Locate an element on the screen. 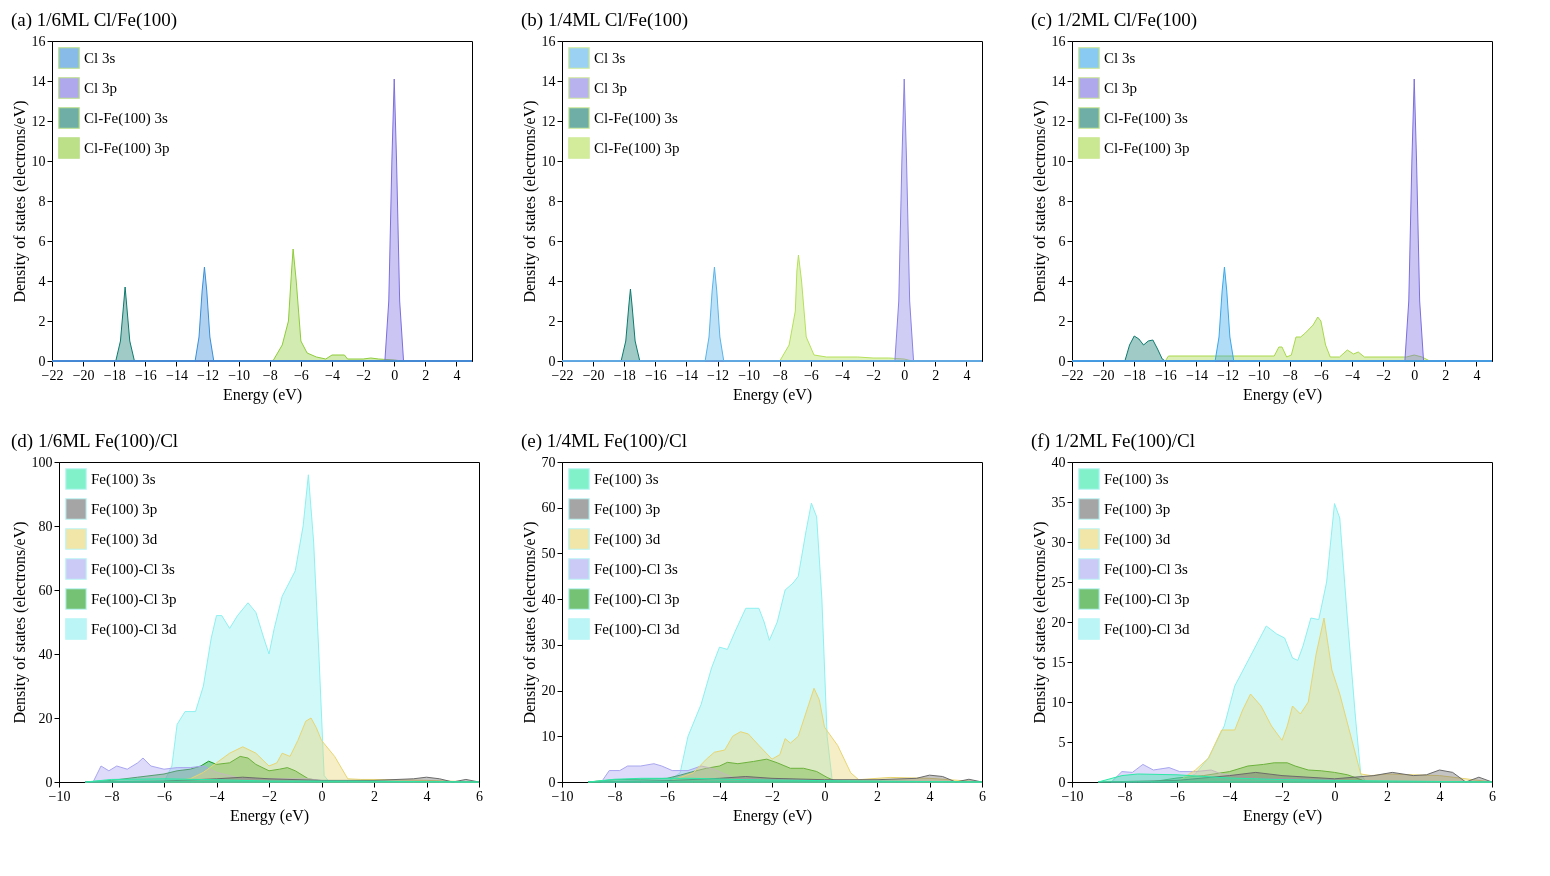  chart-title: (a) 1/6ML Cl/Fe(100) is located at coordinates (94, 20).